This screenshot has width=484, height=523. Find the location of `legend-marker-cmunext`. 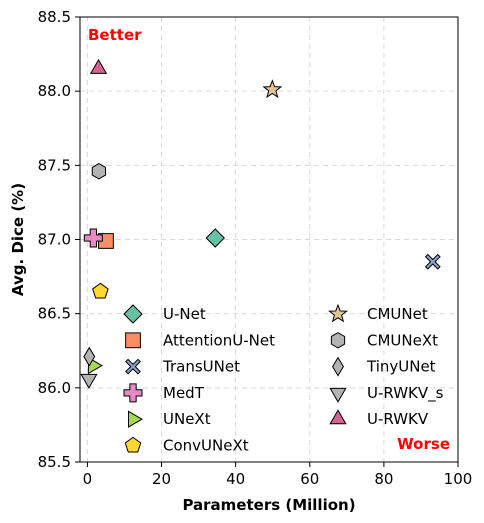

legend-marker-cmunext is located at coordinates (338, 340).